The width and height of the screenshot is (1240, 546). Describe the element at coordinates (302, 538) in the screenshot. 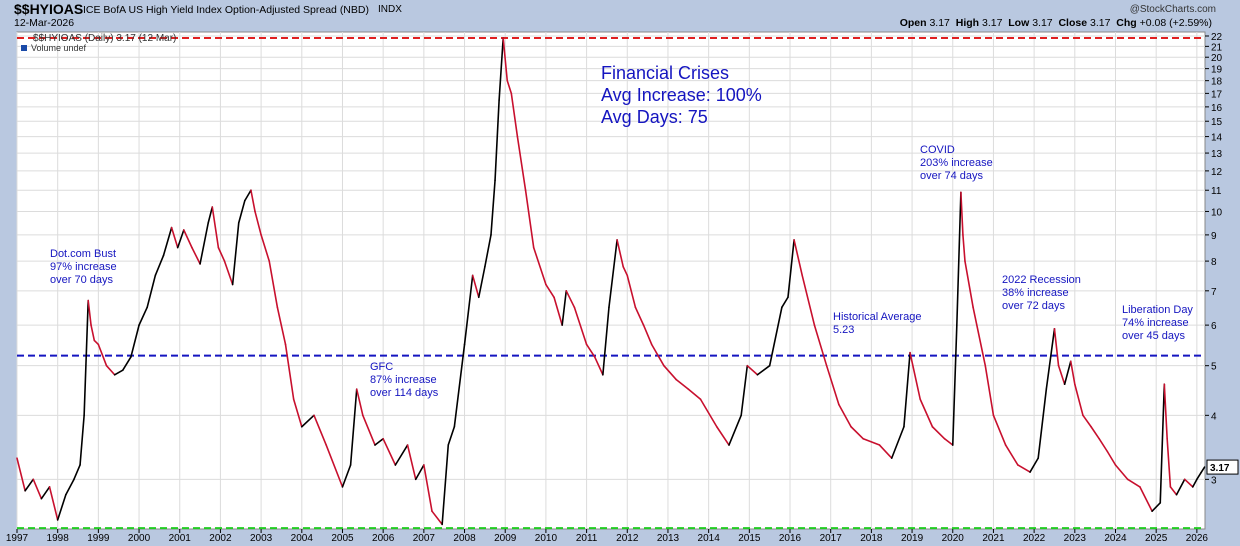

I see `x-tick-label: 2004` at that location.